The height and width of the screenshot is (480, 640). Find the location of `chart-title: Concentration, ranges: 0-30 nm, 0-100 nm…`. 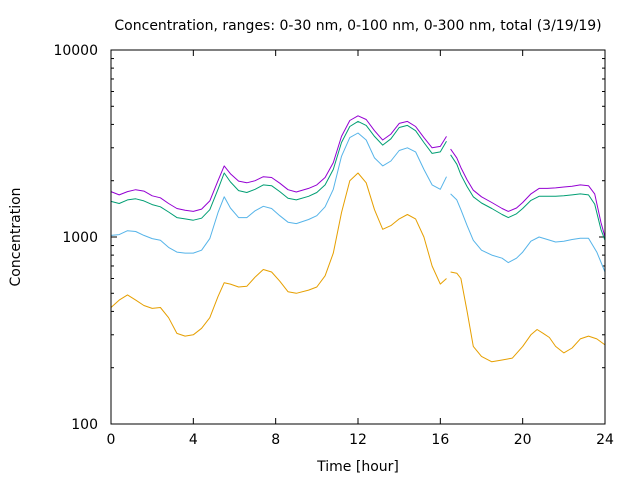

chart-title: Concentration, ranges: 0-30 nm, 0-100 nm… is located at coordinates (357, 26).